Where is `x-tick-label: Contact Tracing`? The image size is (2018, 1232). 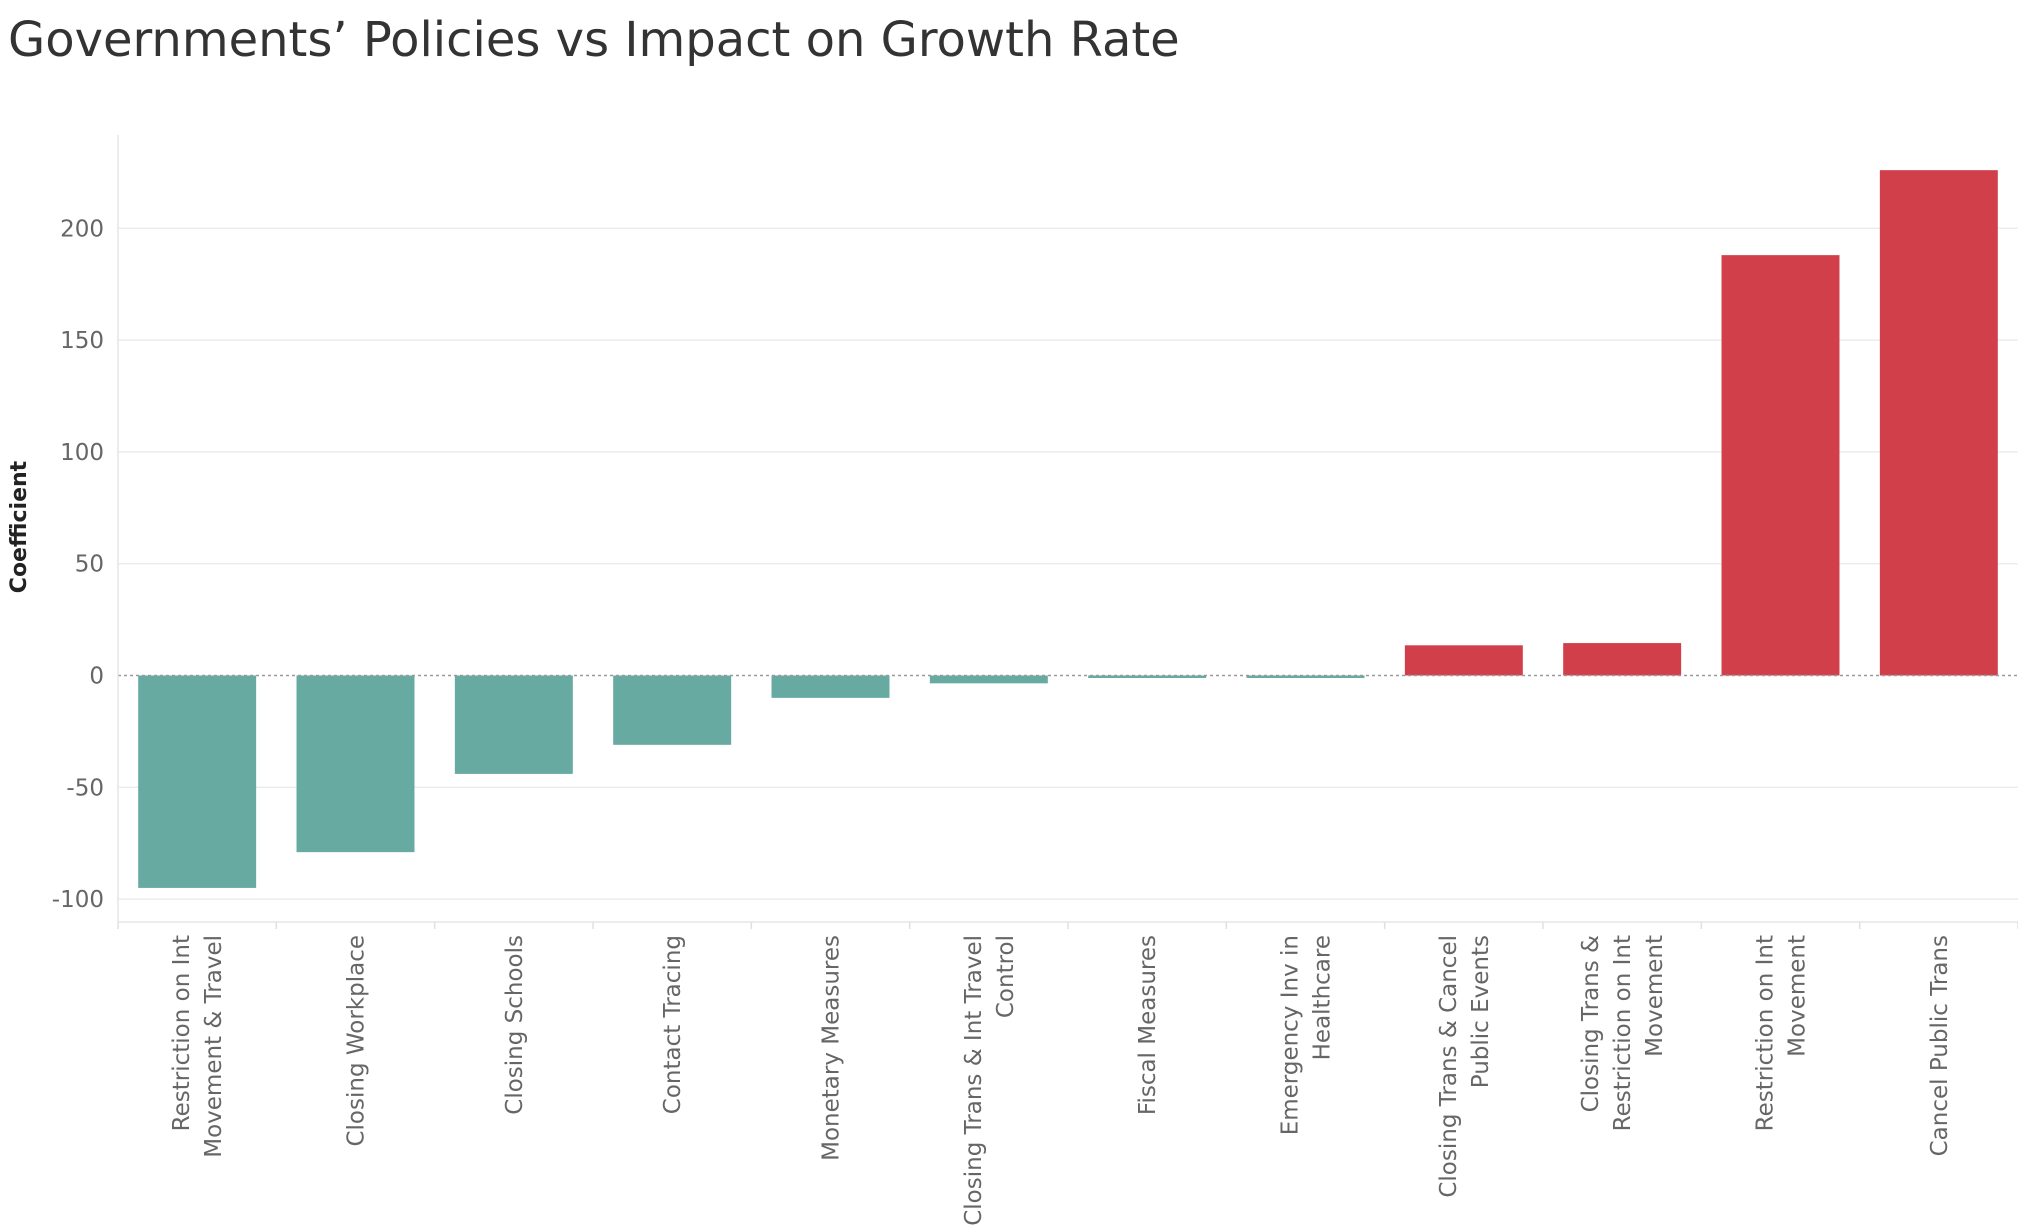 x-tick-label: Contact Tracing is located at coordinates (673, 1024).